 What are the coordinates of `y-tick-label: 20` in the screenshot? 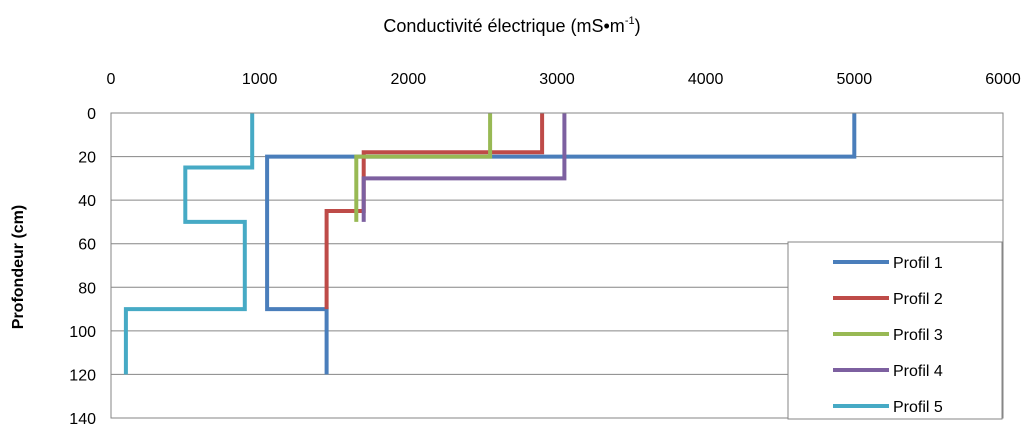 It's located at (87, 158).